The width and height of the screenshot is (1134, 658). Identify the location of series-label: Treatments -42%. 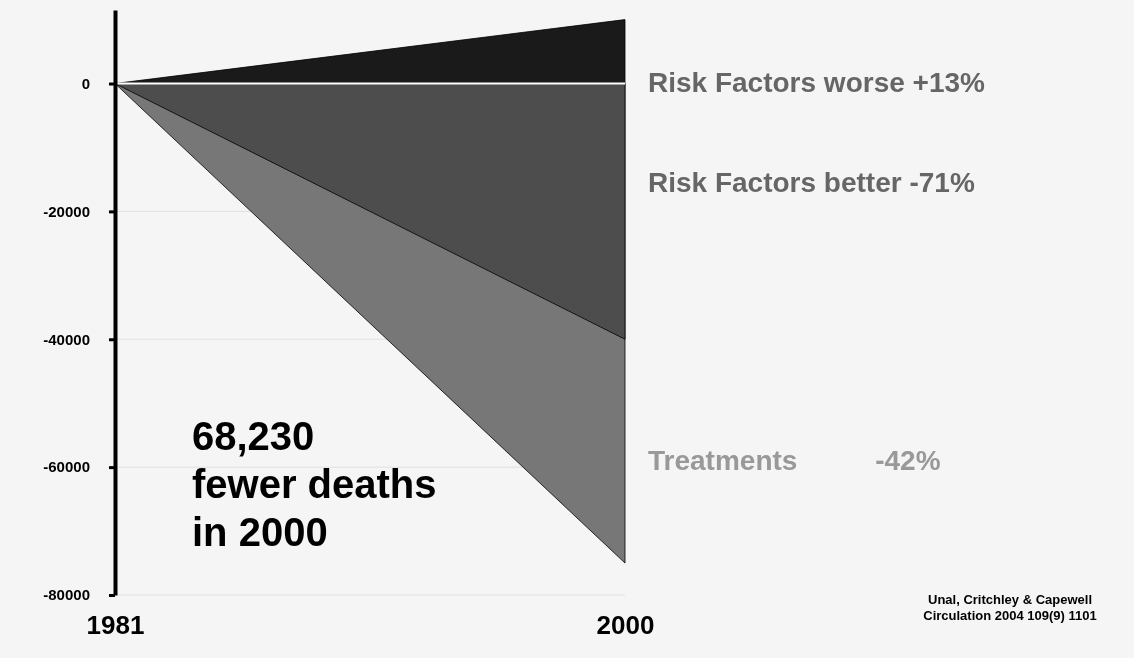
(794, 461).